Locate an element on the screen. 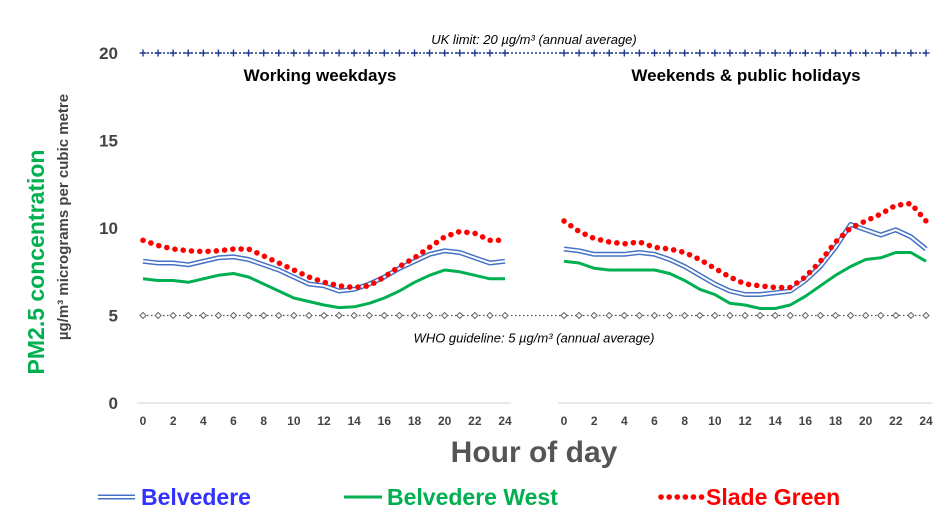  y-axis-sublabel-group: µg/m³ micrograms per cubic metre is located at coordinates (63, 217).